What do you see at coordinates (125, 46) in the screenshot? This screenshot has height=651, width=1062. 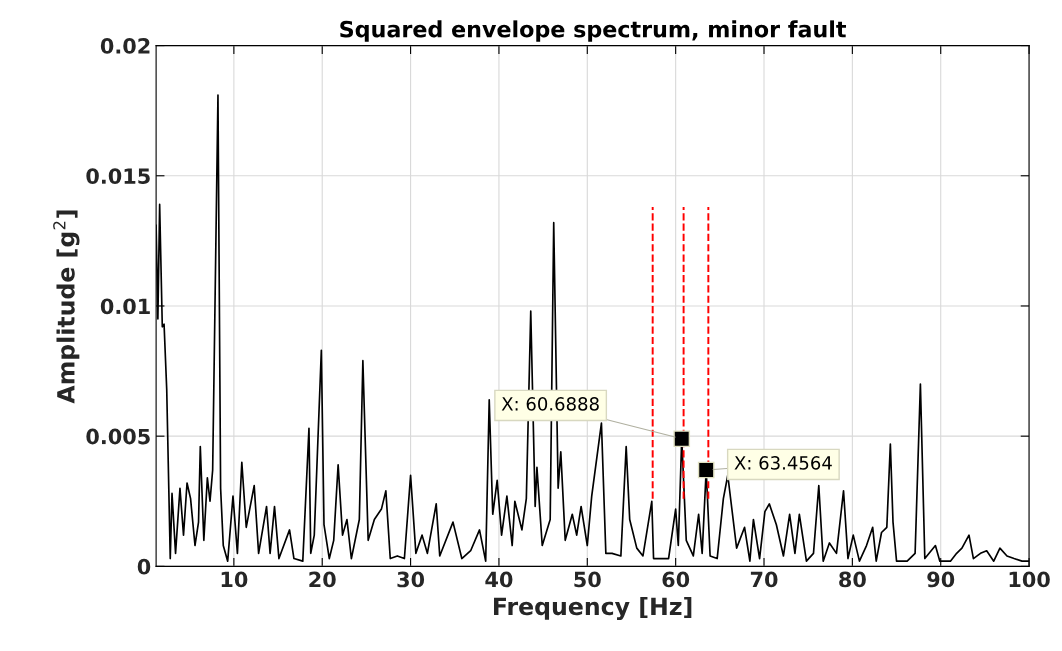 I see `y-tick-label: 0.02` at bounding box center [125, 46].